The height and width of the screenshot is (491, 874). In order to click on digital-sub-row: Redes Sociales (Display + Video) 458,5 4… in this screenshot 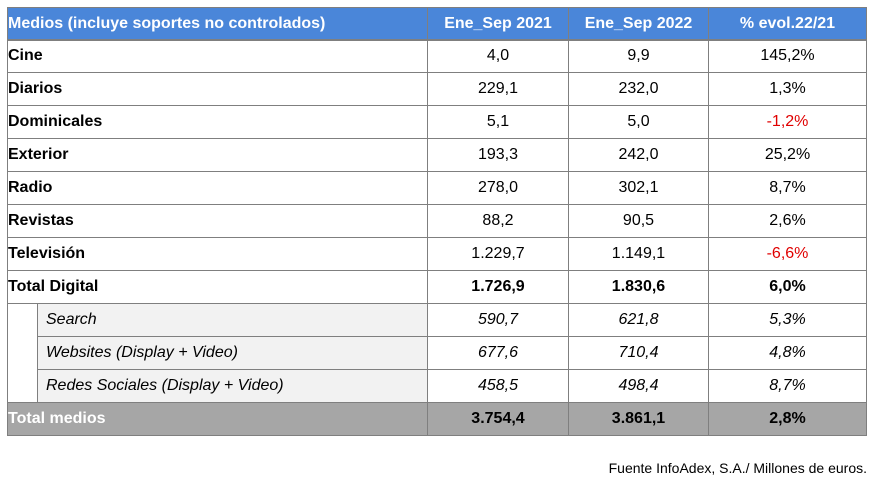, I will do `click(437, 386)`.